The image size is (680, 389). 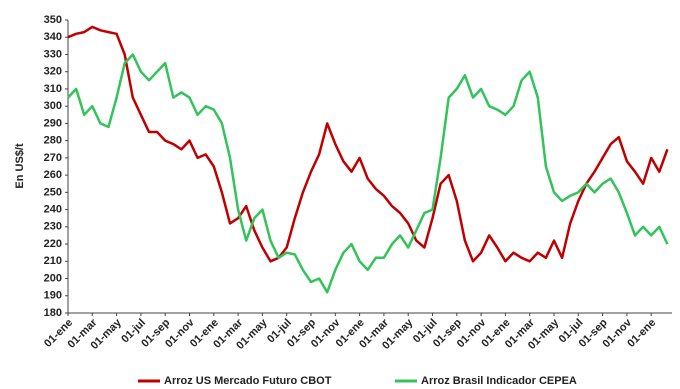 What do you see at coordinates (248, 381) in the screenshot?
I see `legend-label: Arroz US Mercado Futuro CBOT` at bounding box center [248, 381].